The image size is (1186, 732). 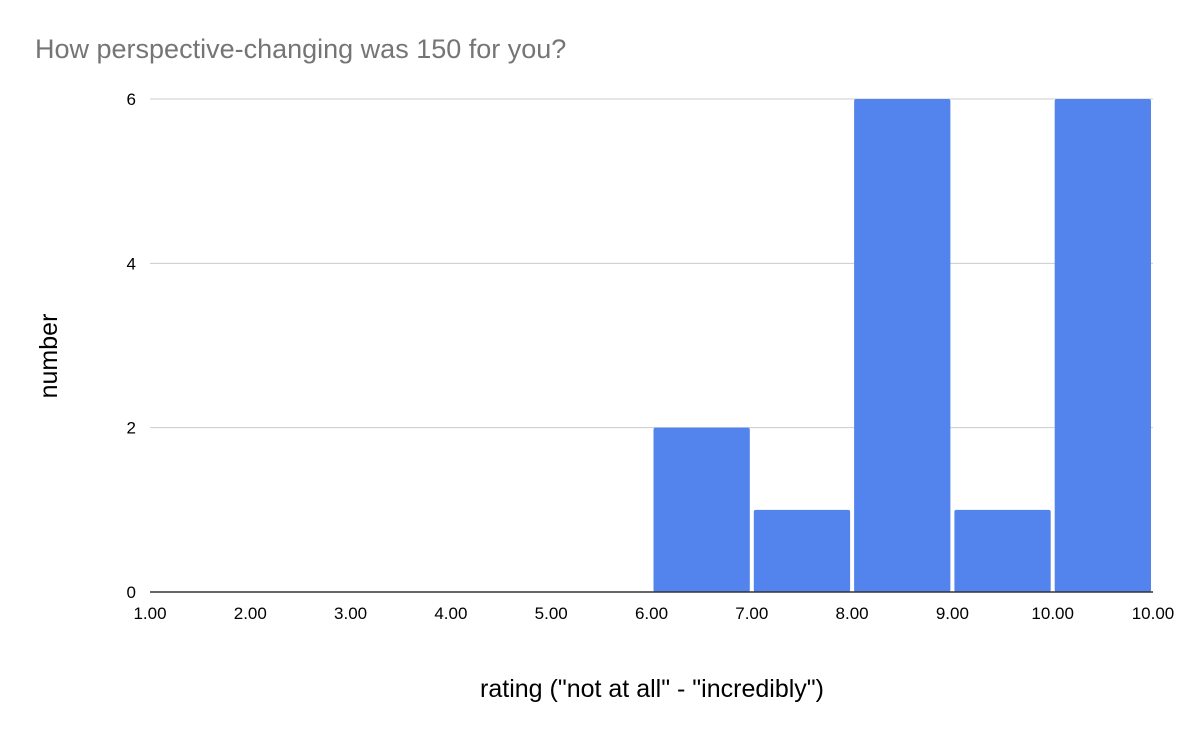 What do you see at coordinates (149, 613) in the screenshot?
I see `x-tick-label: 1.00` at bounding box center [149, 613].